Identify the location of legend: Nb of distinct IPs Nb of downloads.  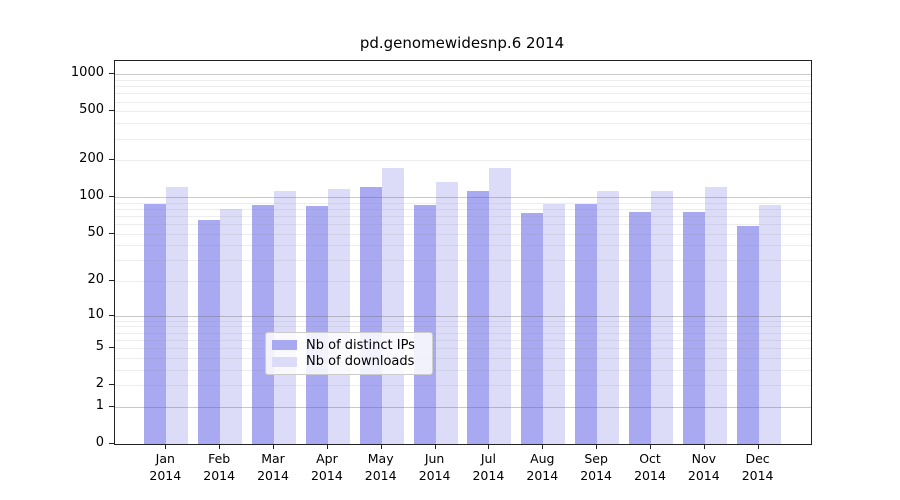
(349, 353).